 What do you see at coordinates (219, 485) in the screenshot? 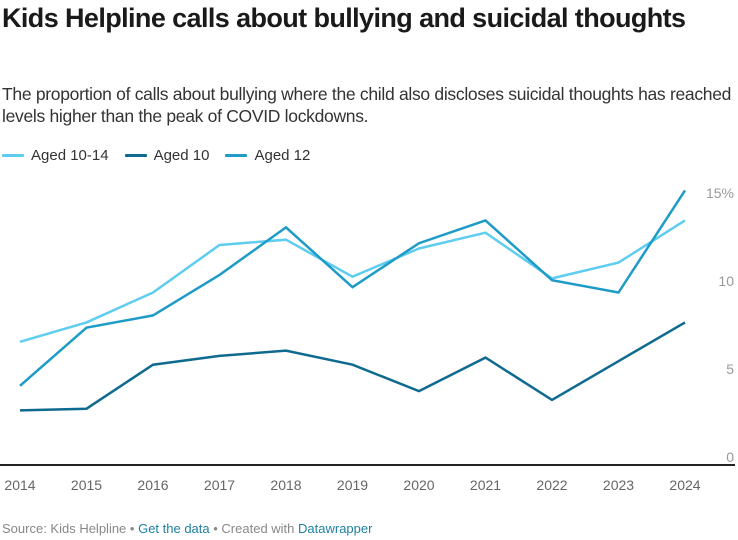
I see `x-tick-label: 2017` at bounding box center [219, 485].